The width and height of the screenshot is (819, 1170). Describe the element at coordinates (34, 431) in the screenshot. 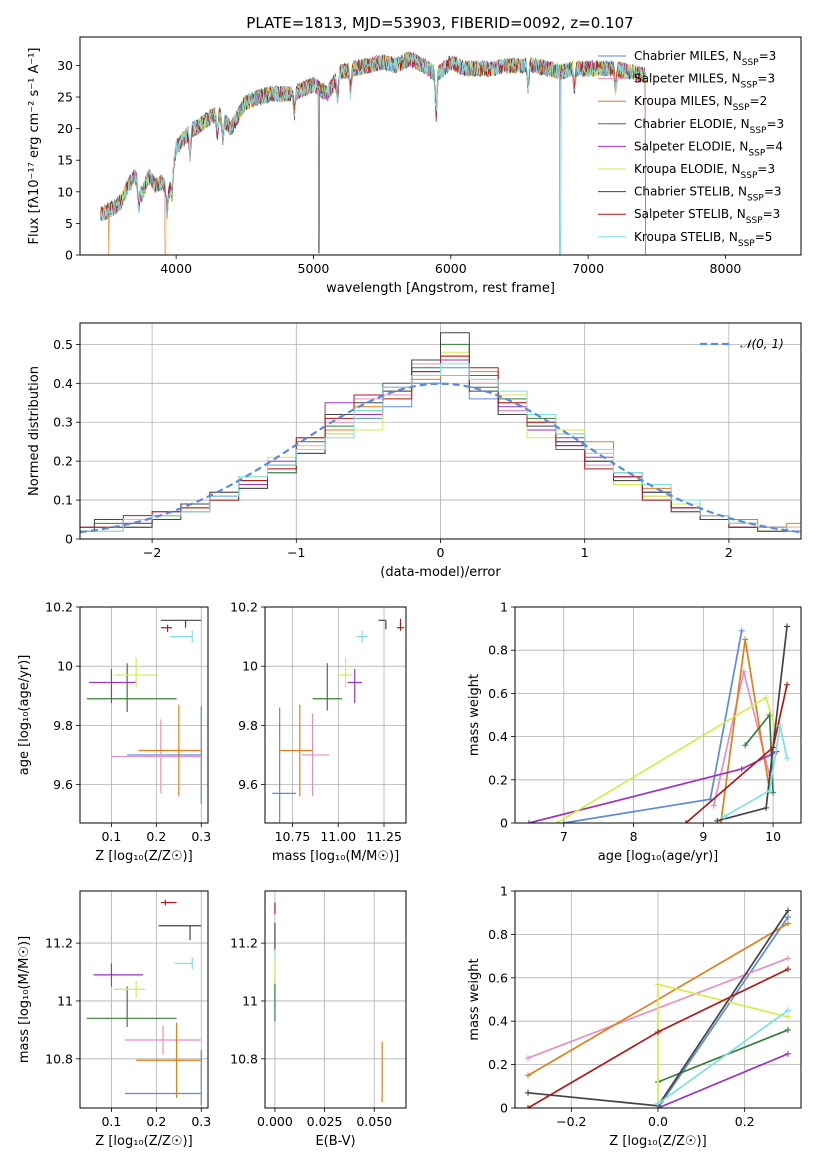

I see `y-axis-label: Normed distribution` at that location.